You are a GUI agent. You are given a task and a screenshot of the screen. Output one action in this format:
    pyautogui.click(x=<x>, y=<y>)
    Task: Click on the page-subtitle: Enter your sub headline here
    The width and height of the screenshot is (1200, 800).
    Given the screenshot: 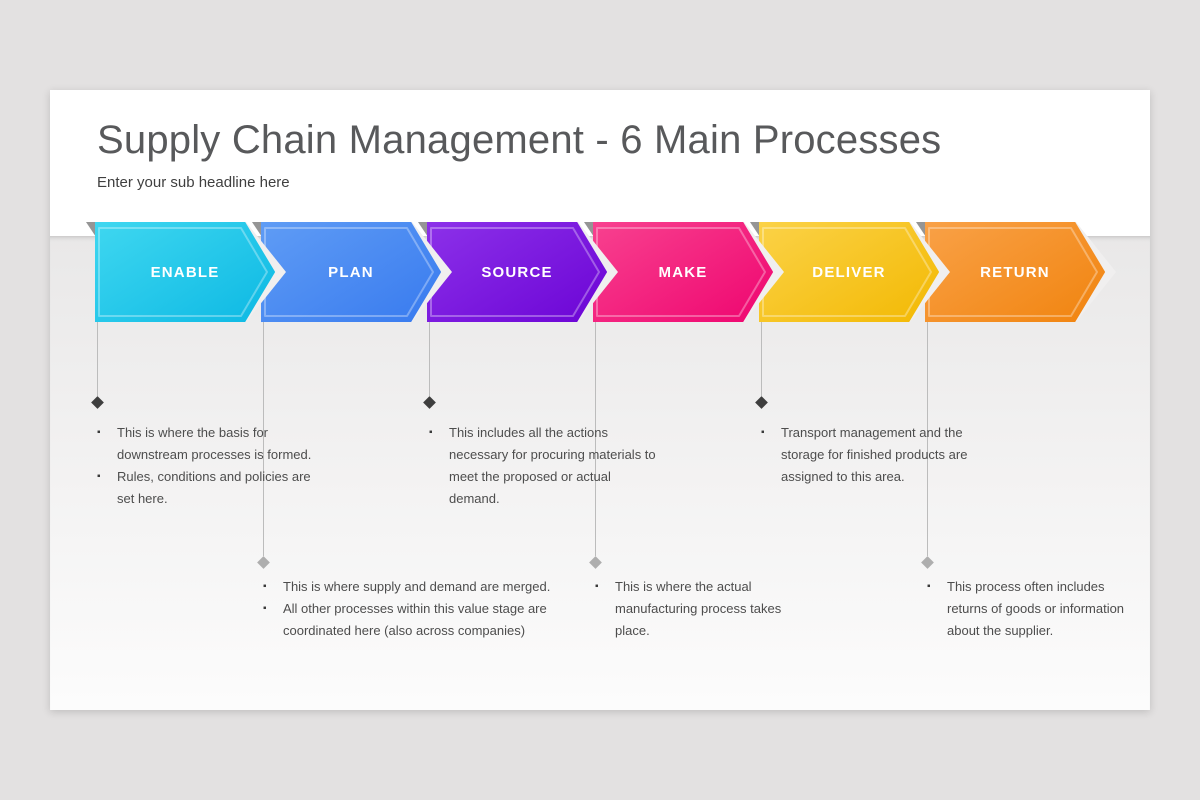 What is the action you would take?
    pyautogui.click(x=193, y=182)
    